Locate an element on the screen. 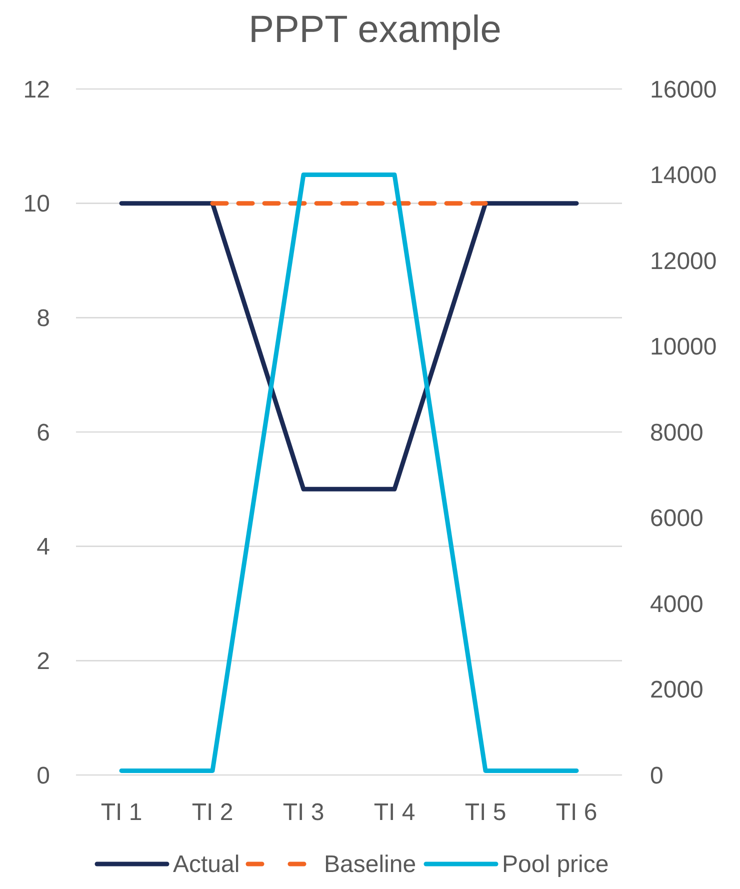 The width and height of the screenshot is (740, 889). y2-tick-label: 0 is located at coordinates (657, 776).